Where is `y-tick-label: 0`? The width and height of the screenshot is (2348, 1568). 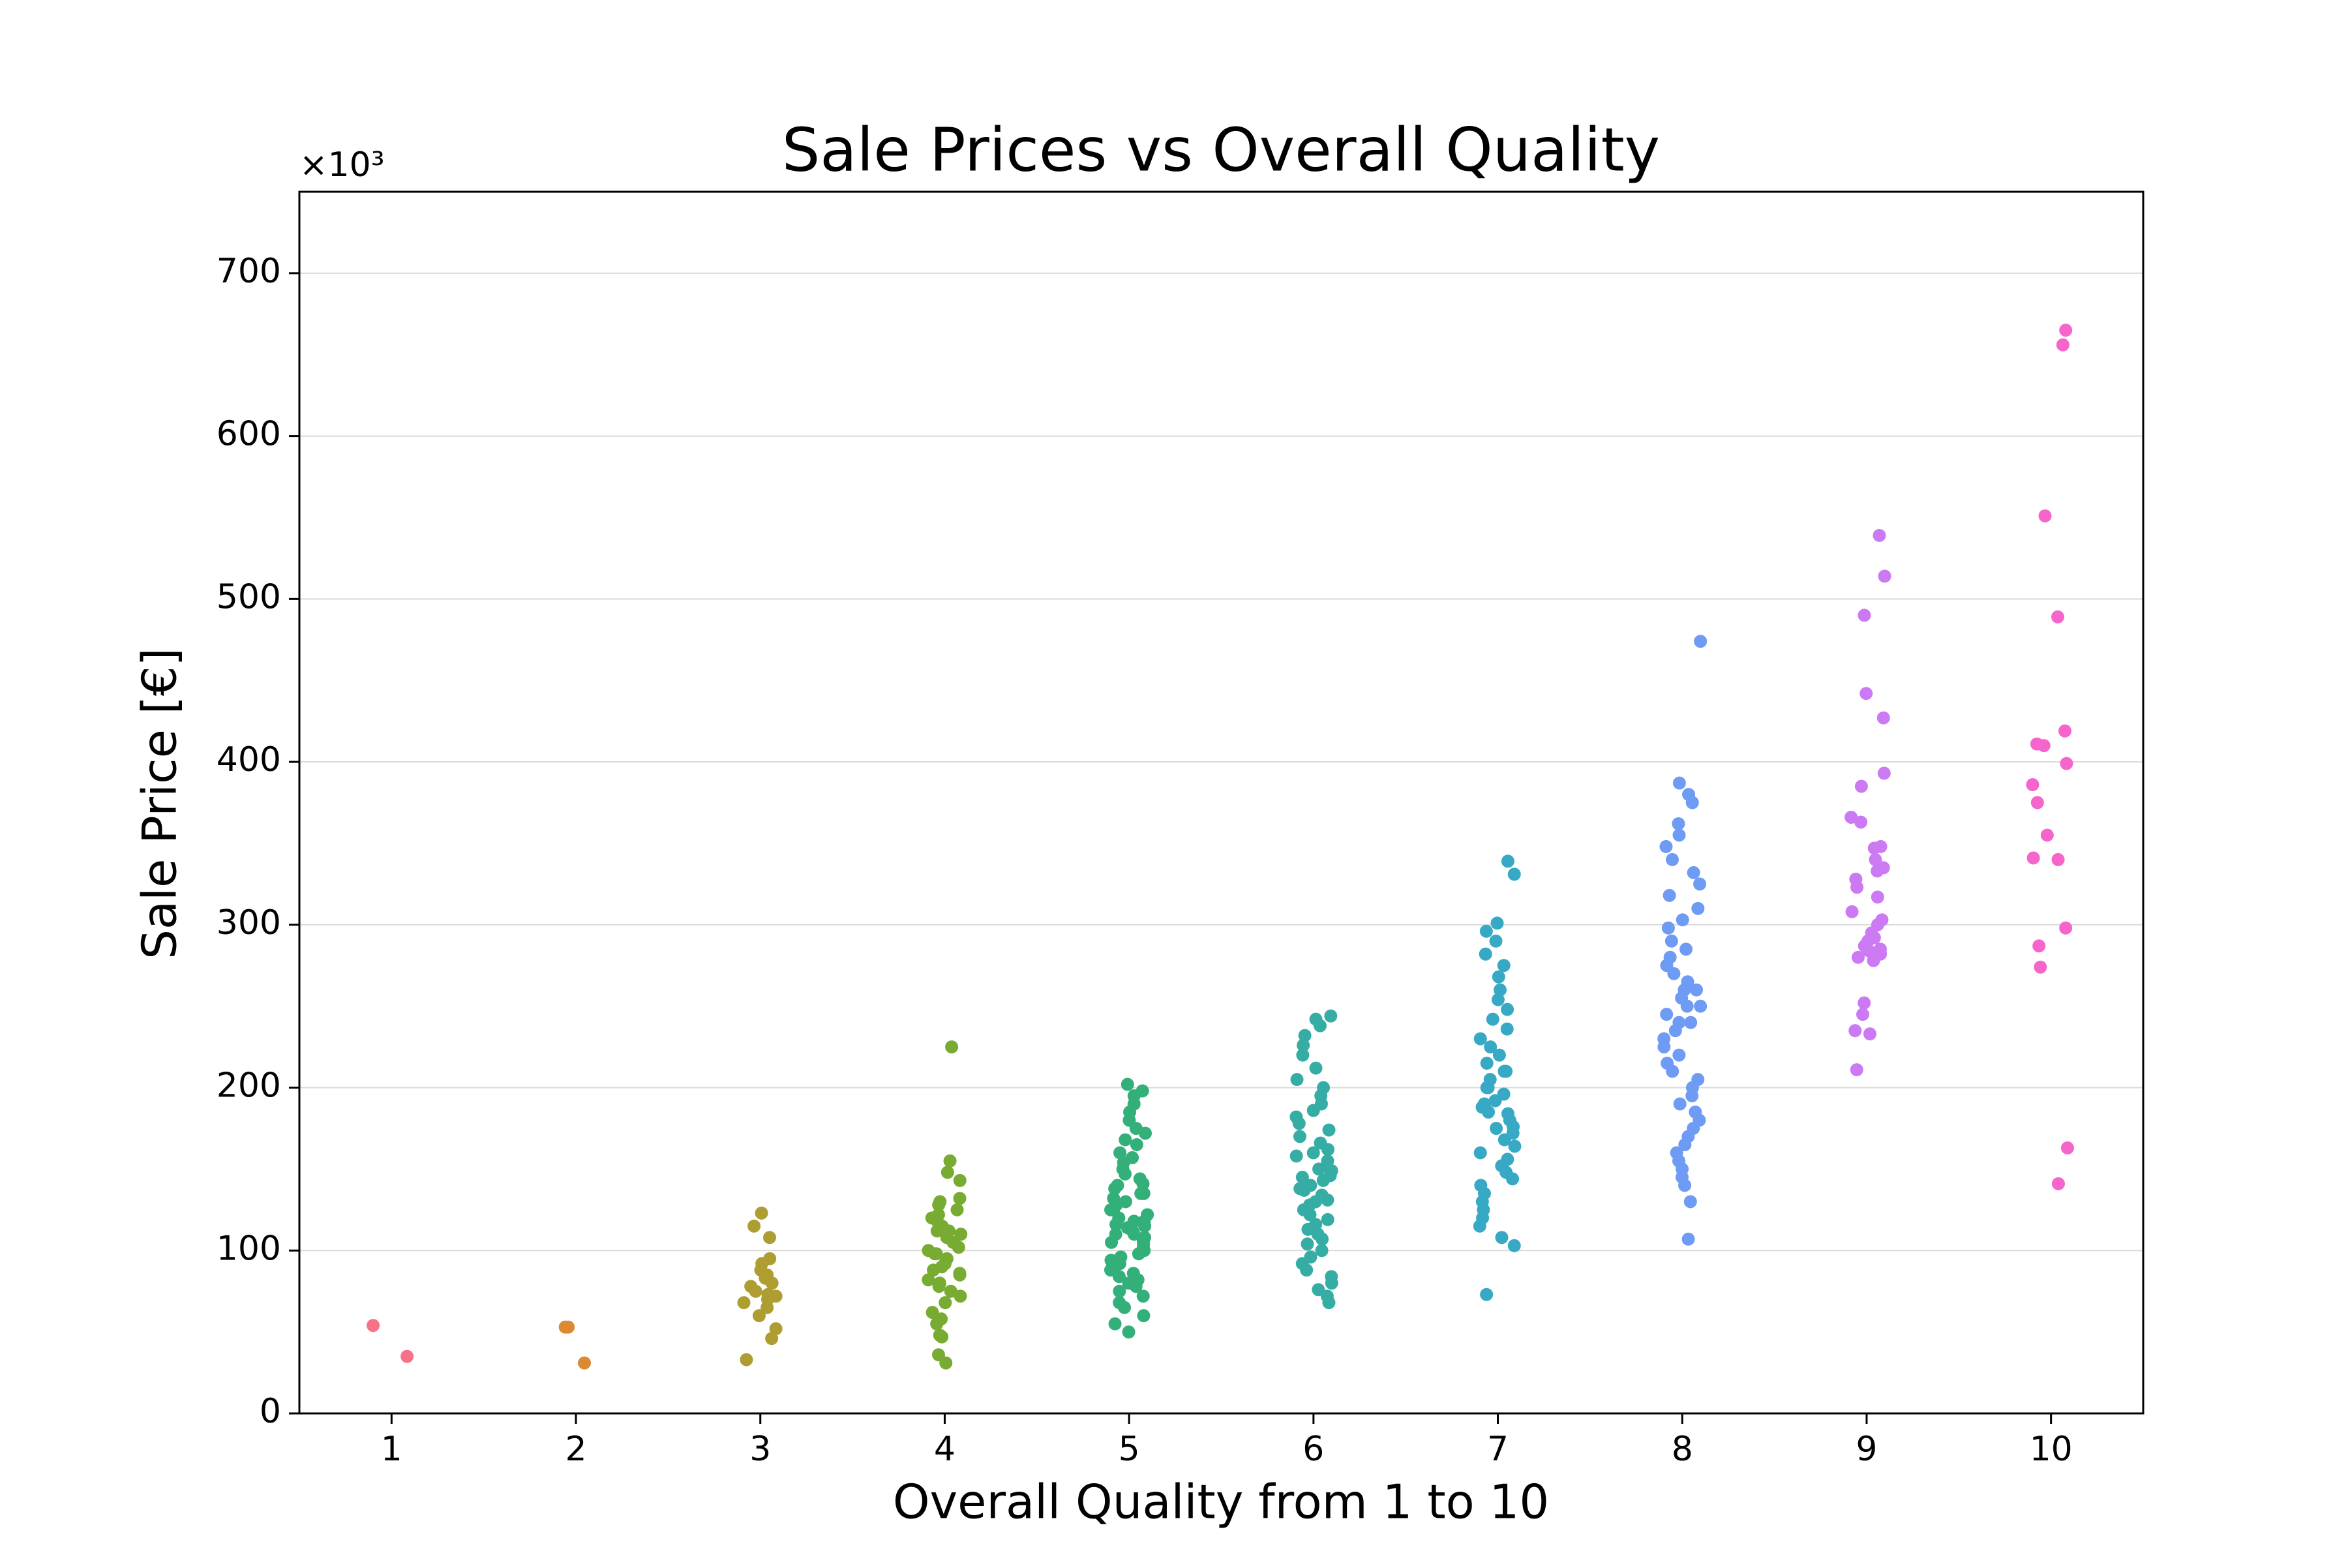
y-tick-label: 0 is located at coordinates (270, 1411).